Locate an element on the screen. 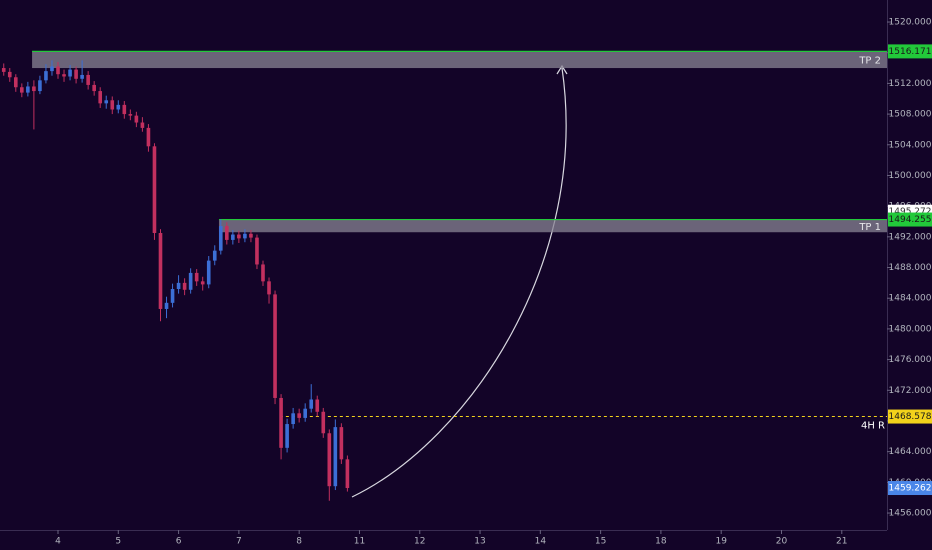 The image size is (932, 550). x-tick-label: 7 is located at coordinates (239, 542).